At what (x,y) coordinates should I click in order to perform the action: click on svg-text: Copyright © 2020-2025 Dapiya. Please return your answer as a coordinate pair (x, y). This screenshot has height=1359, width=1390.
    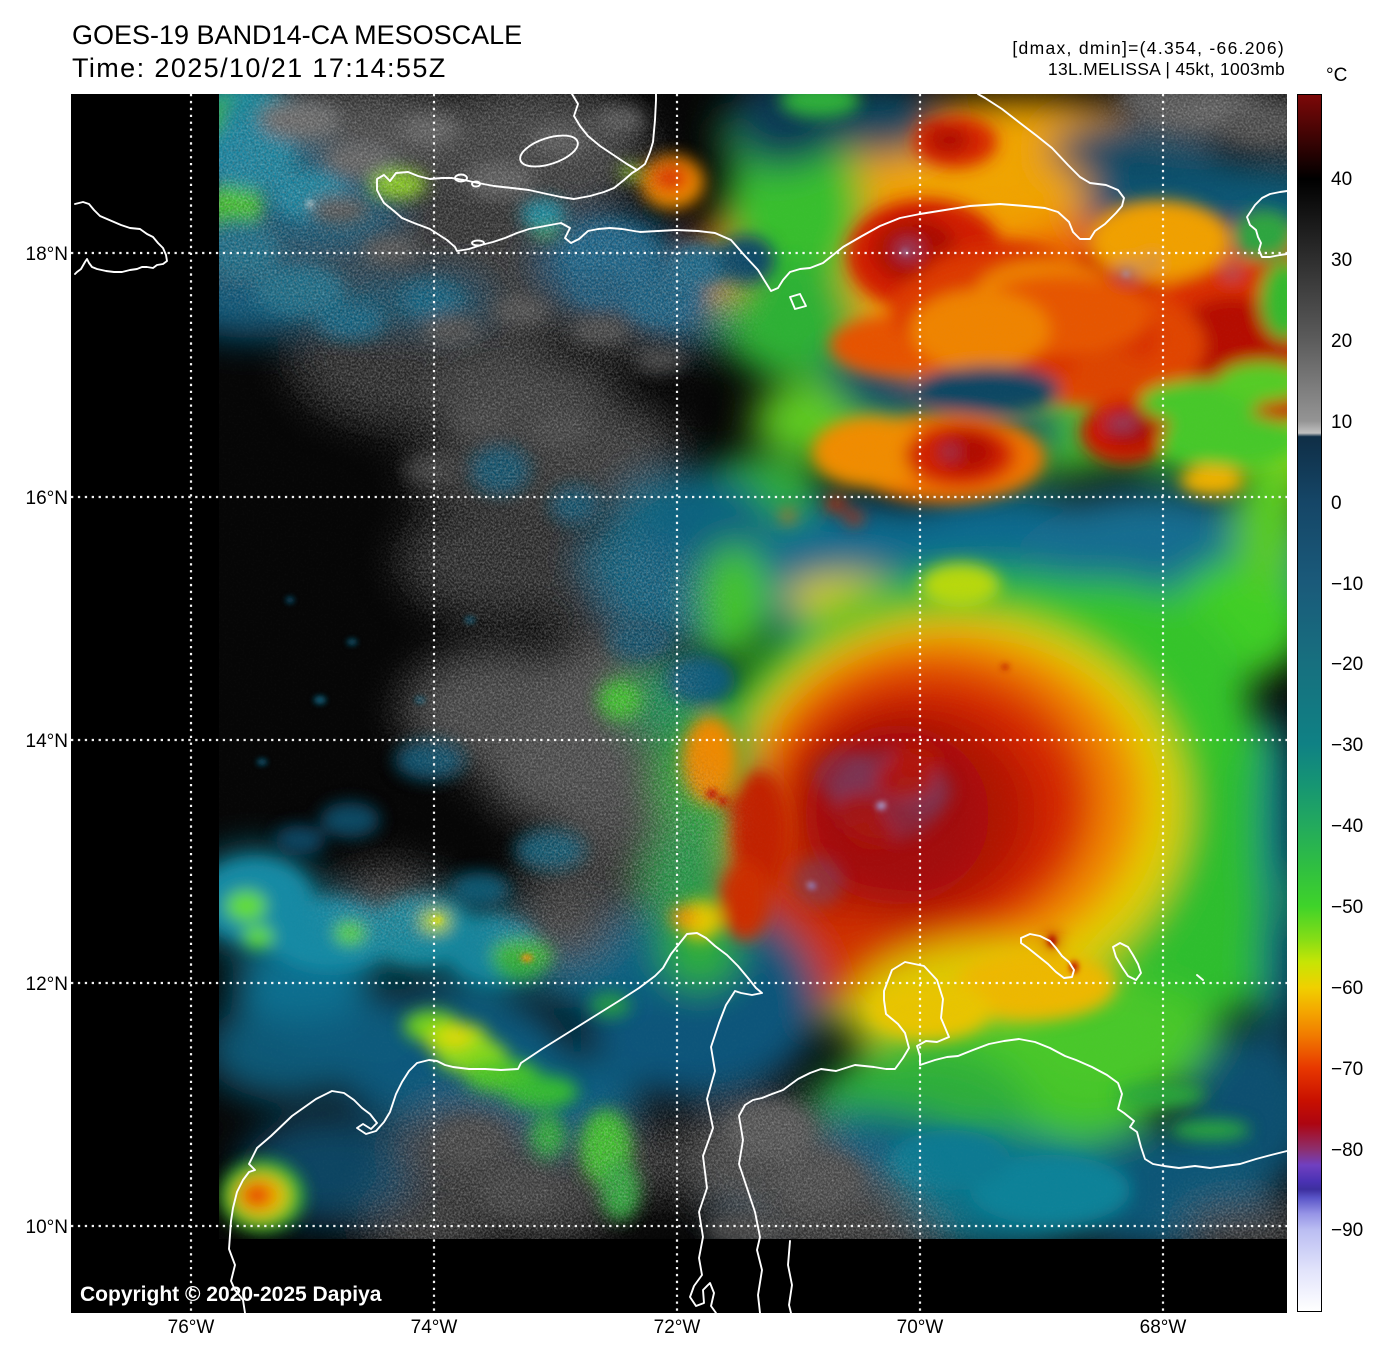
    Looking at the image, I should click on (231, 1294).